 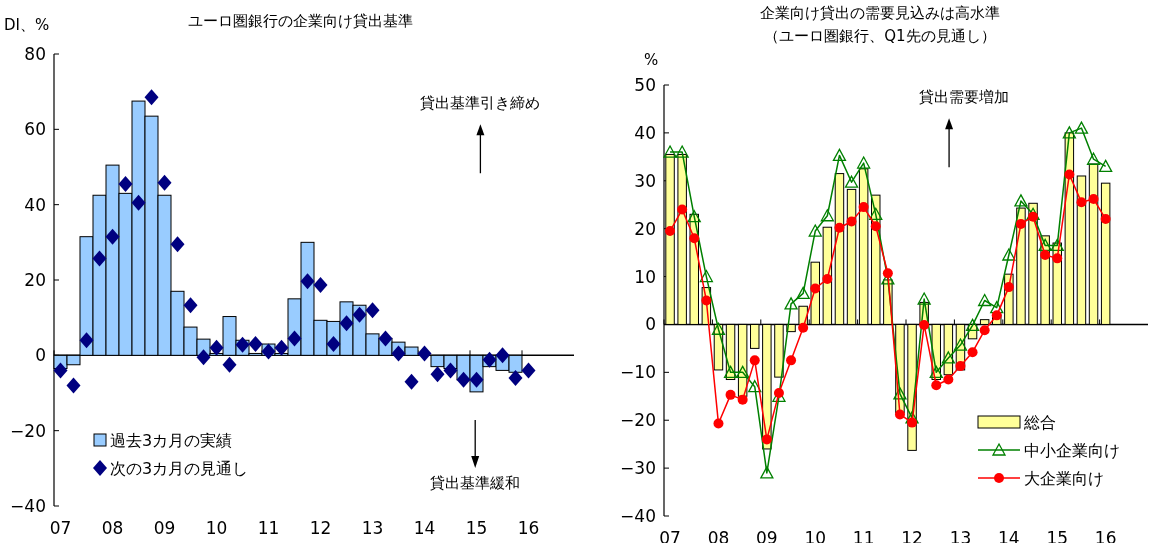 I want to click on x-tick-label: 13, so click(x=372, y=528).